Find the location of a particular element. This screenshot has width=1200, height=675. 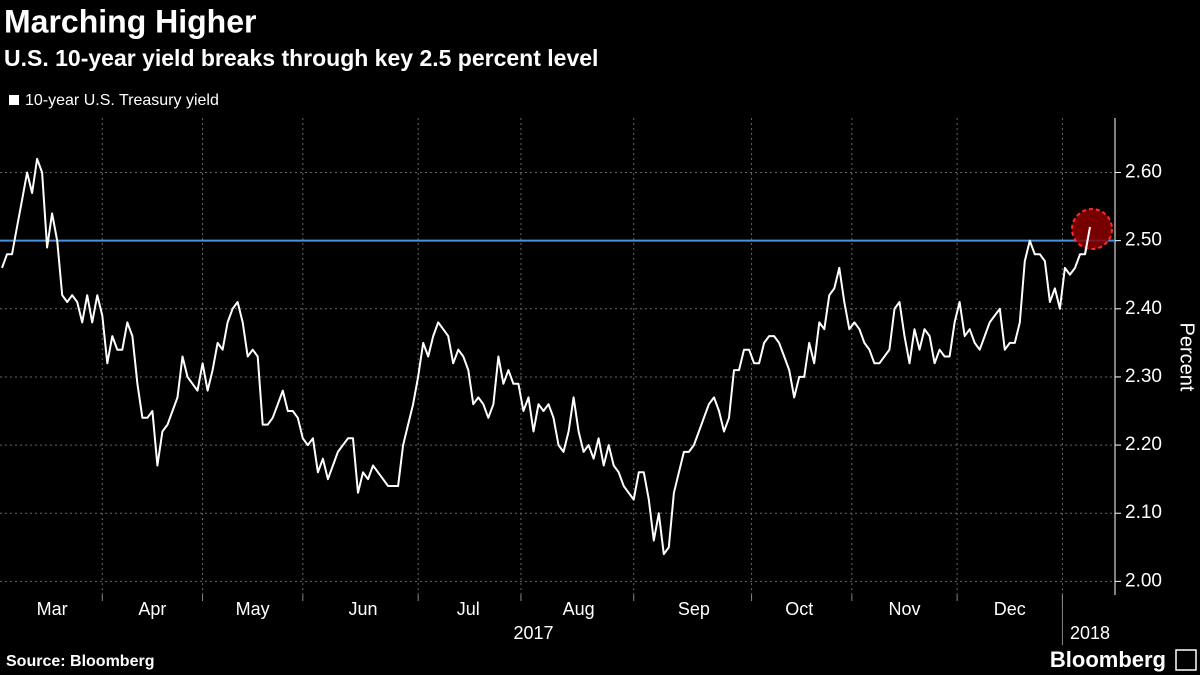

x-tick-label: Jun is located at coordinates (362, 609).